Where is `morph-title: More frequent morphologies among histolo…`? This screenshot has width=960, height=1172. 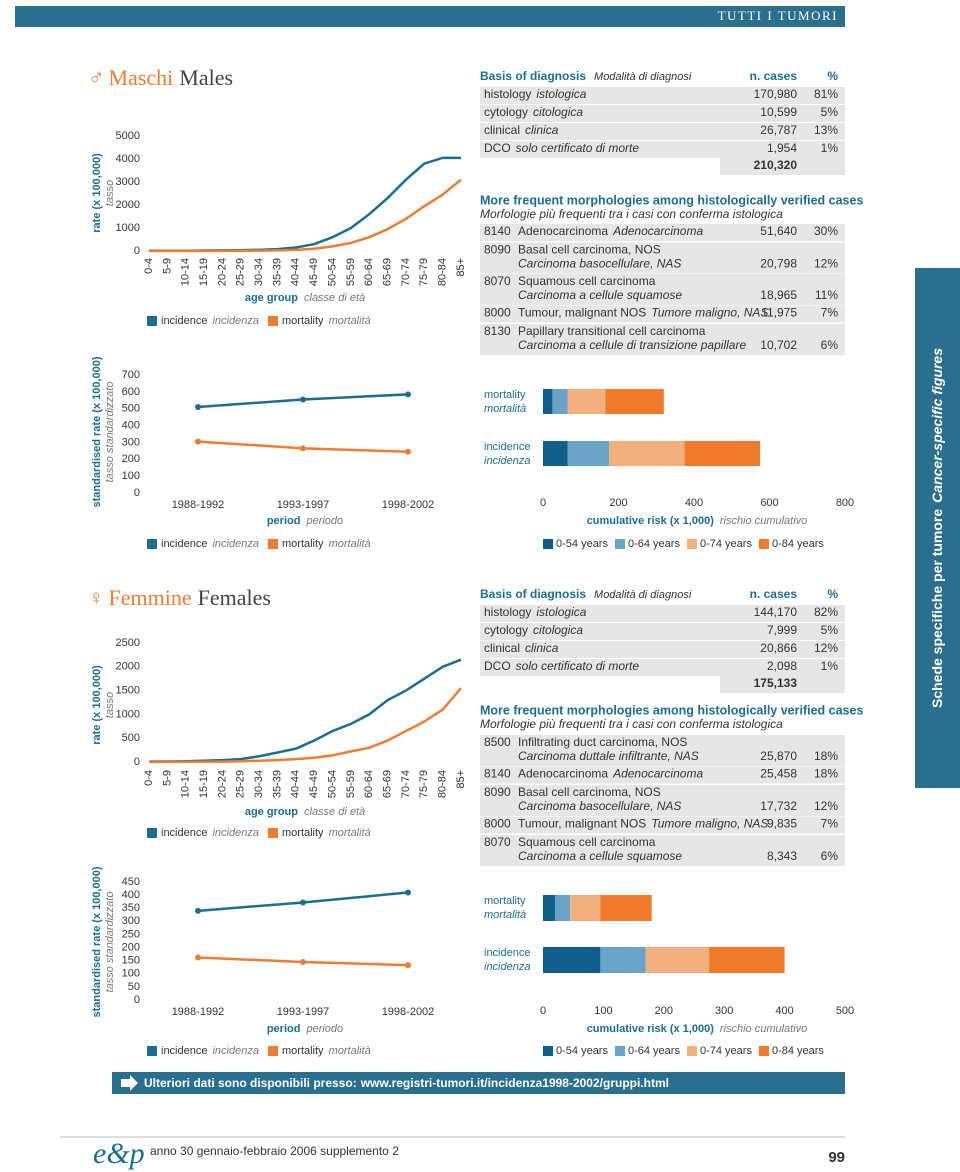 morph-title: More frequent morphologies among histolo… is located at coordinates (671, 200).